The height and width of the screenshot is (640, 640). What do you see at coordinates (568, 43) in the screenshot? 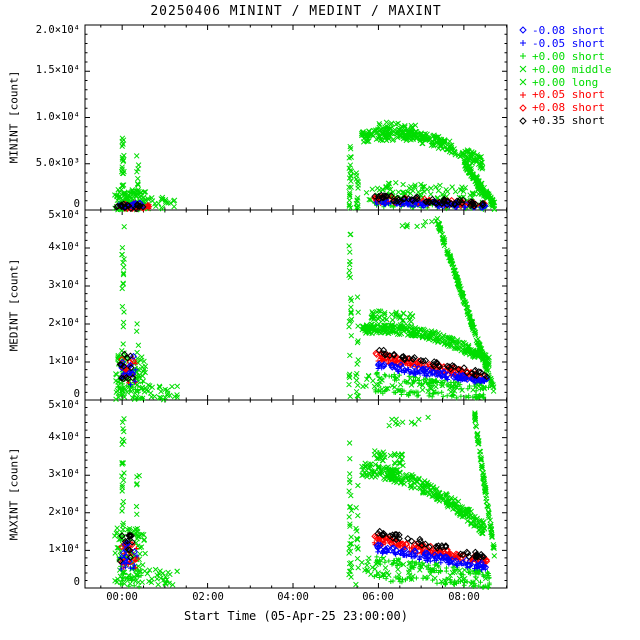
I see `legend-label: -0.05 short` at bounding box center [568, 43].